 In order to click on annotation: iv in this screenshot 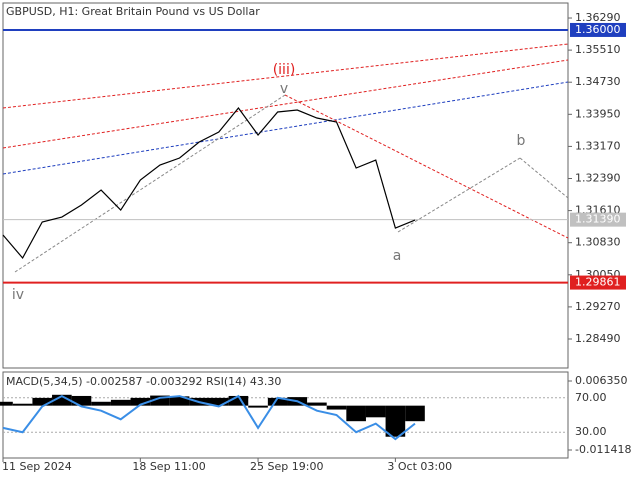, I will do `click(18, 295)`.